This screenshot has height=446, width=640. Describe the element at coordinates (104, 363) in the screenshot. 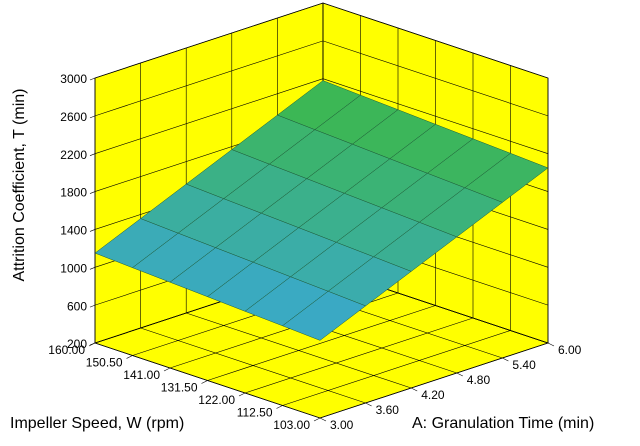

I see `y-tick-label: 150.50` at that location.